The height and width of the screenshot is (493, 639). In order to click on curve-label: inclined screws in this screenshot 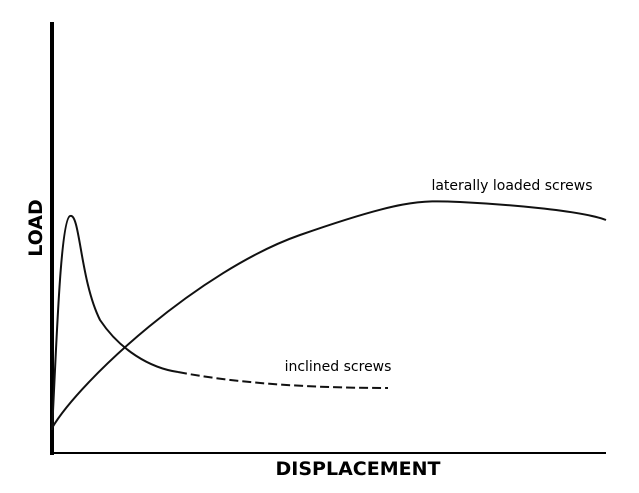, I will do `click(338, 367)`.